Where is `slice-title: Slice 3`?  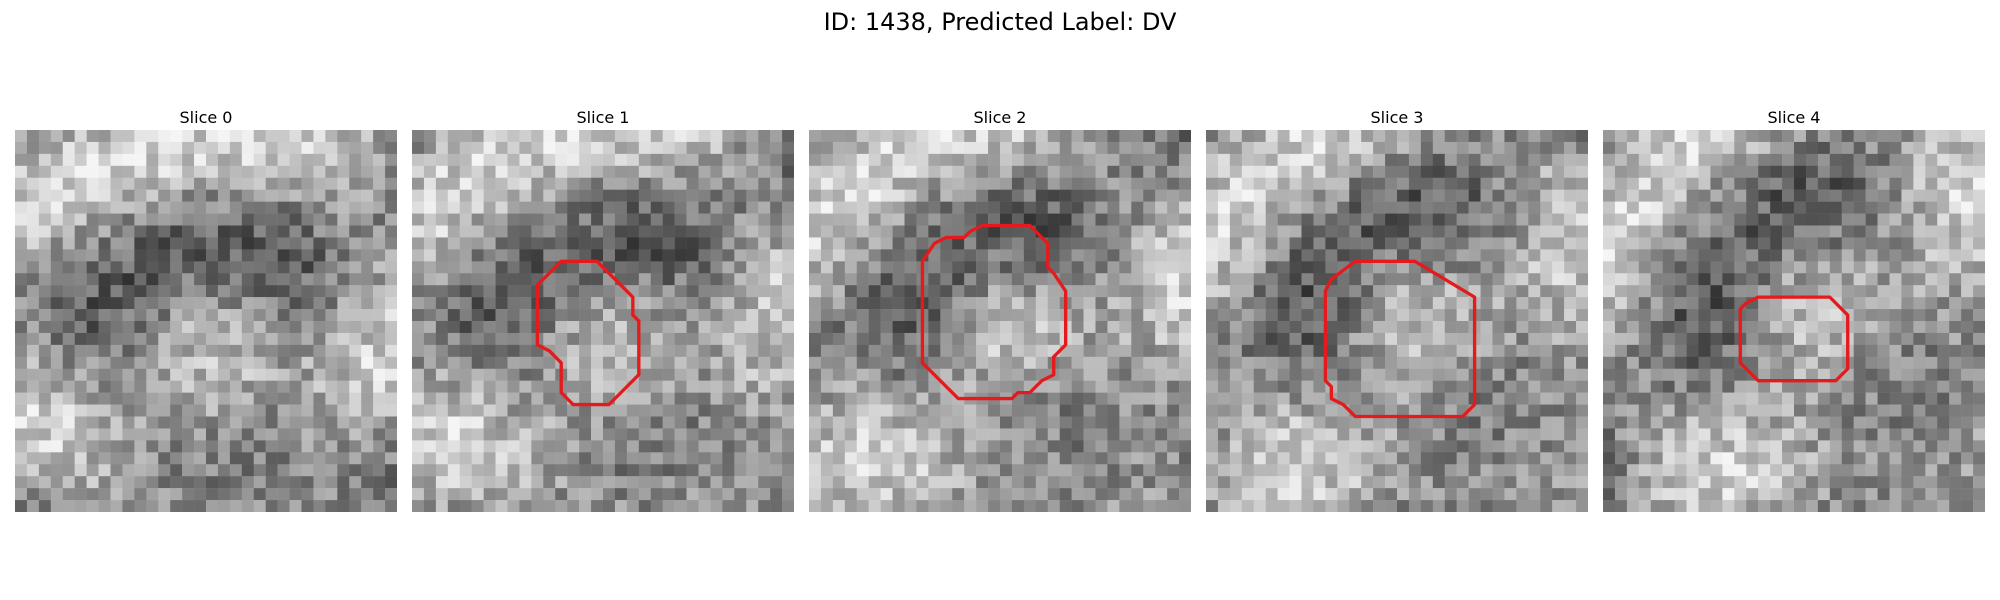 slice-title: Slice 3 is located at coordinates (1397, 117).